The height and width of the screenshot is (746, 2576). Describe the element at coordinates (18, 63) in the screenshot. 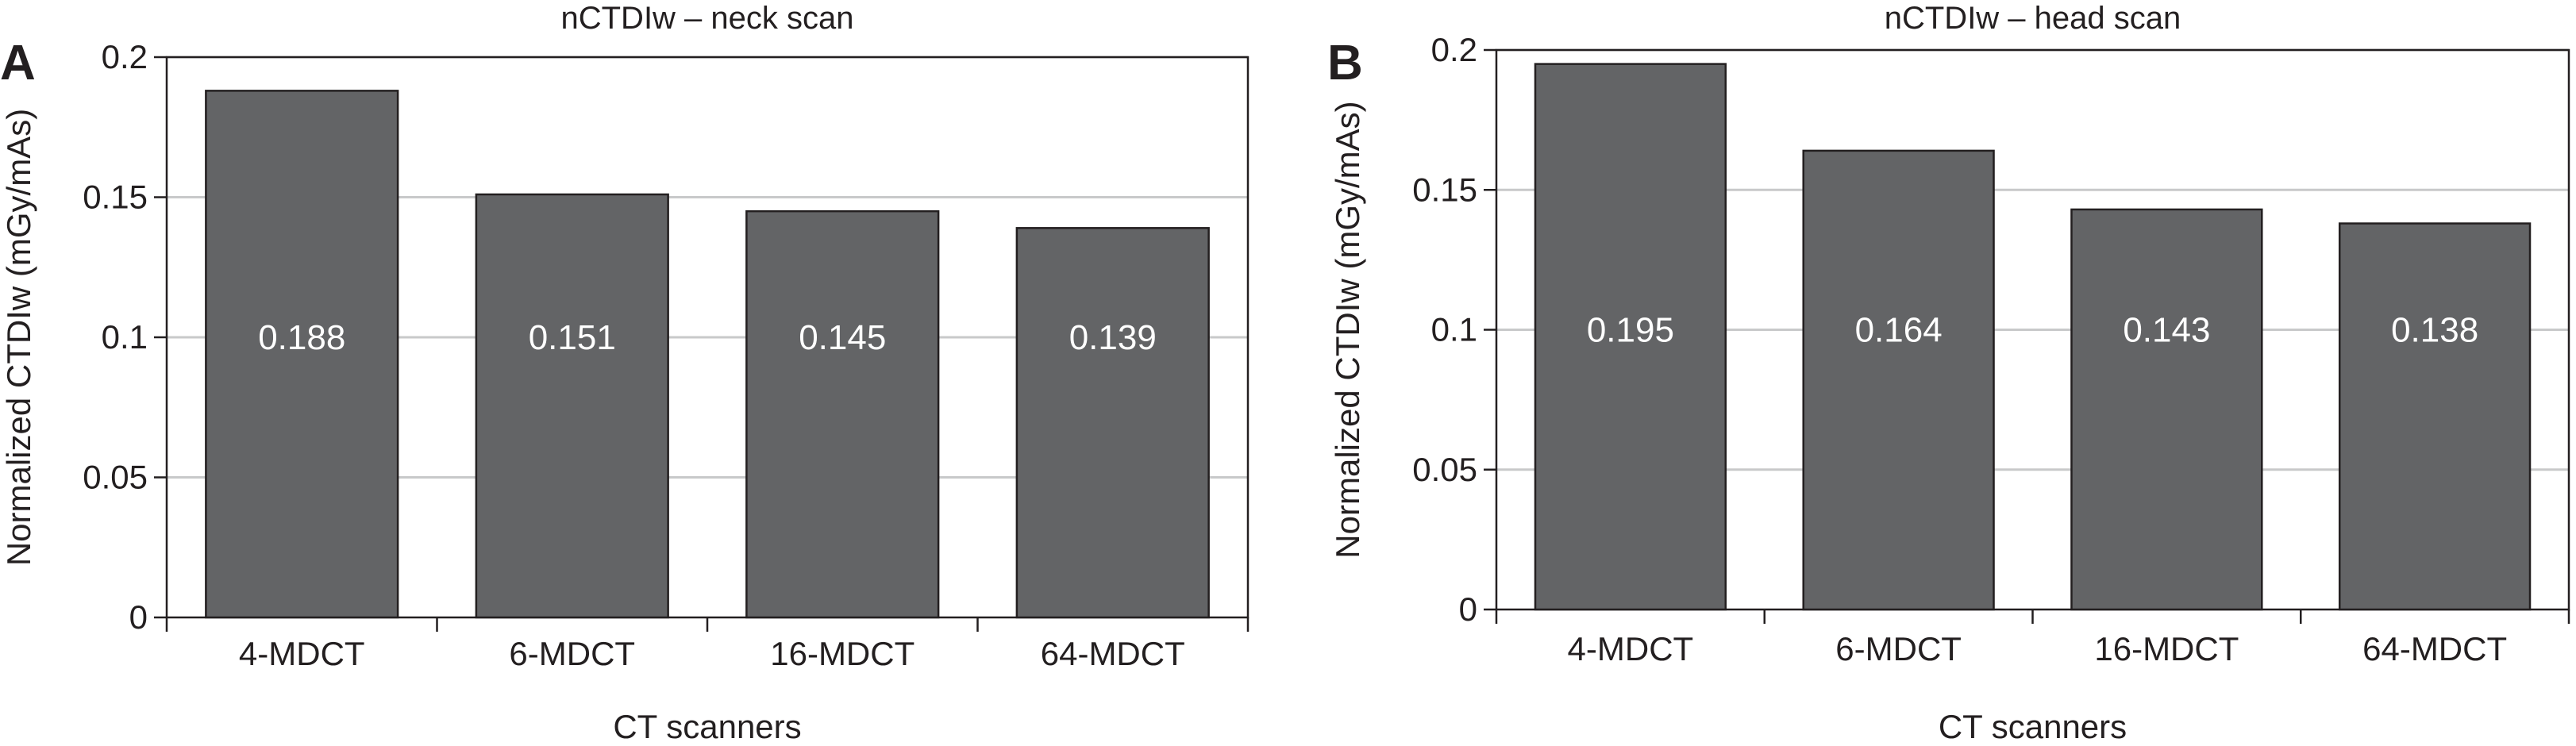

I see `panel-letter: A` at that location.